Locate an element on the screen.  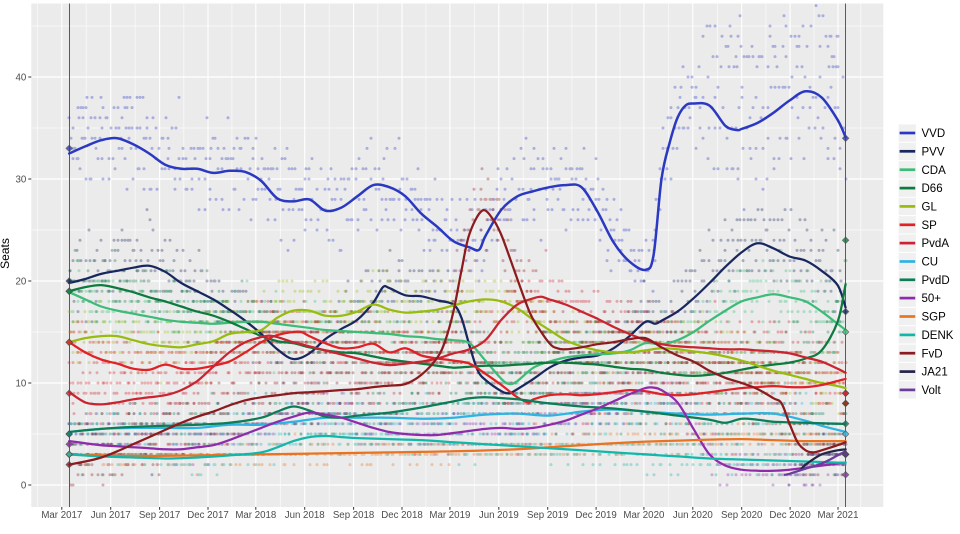
svg-text: Jun 2019 is located at coordinates (499, 515).